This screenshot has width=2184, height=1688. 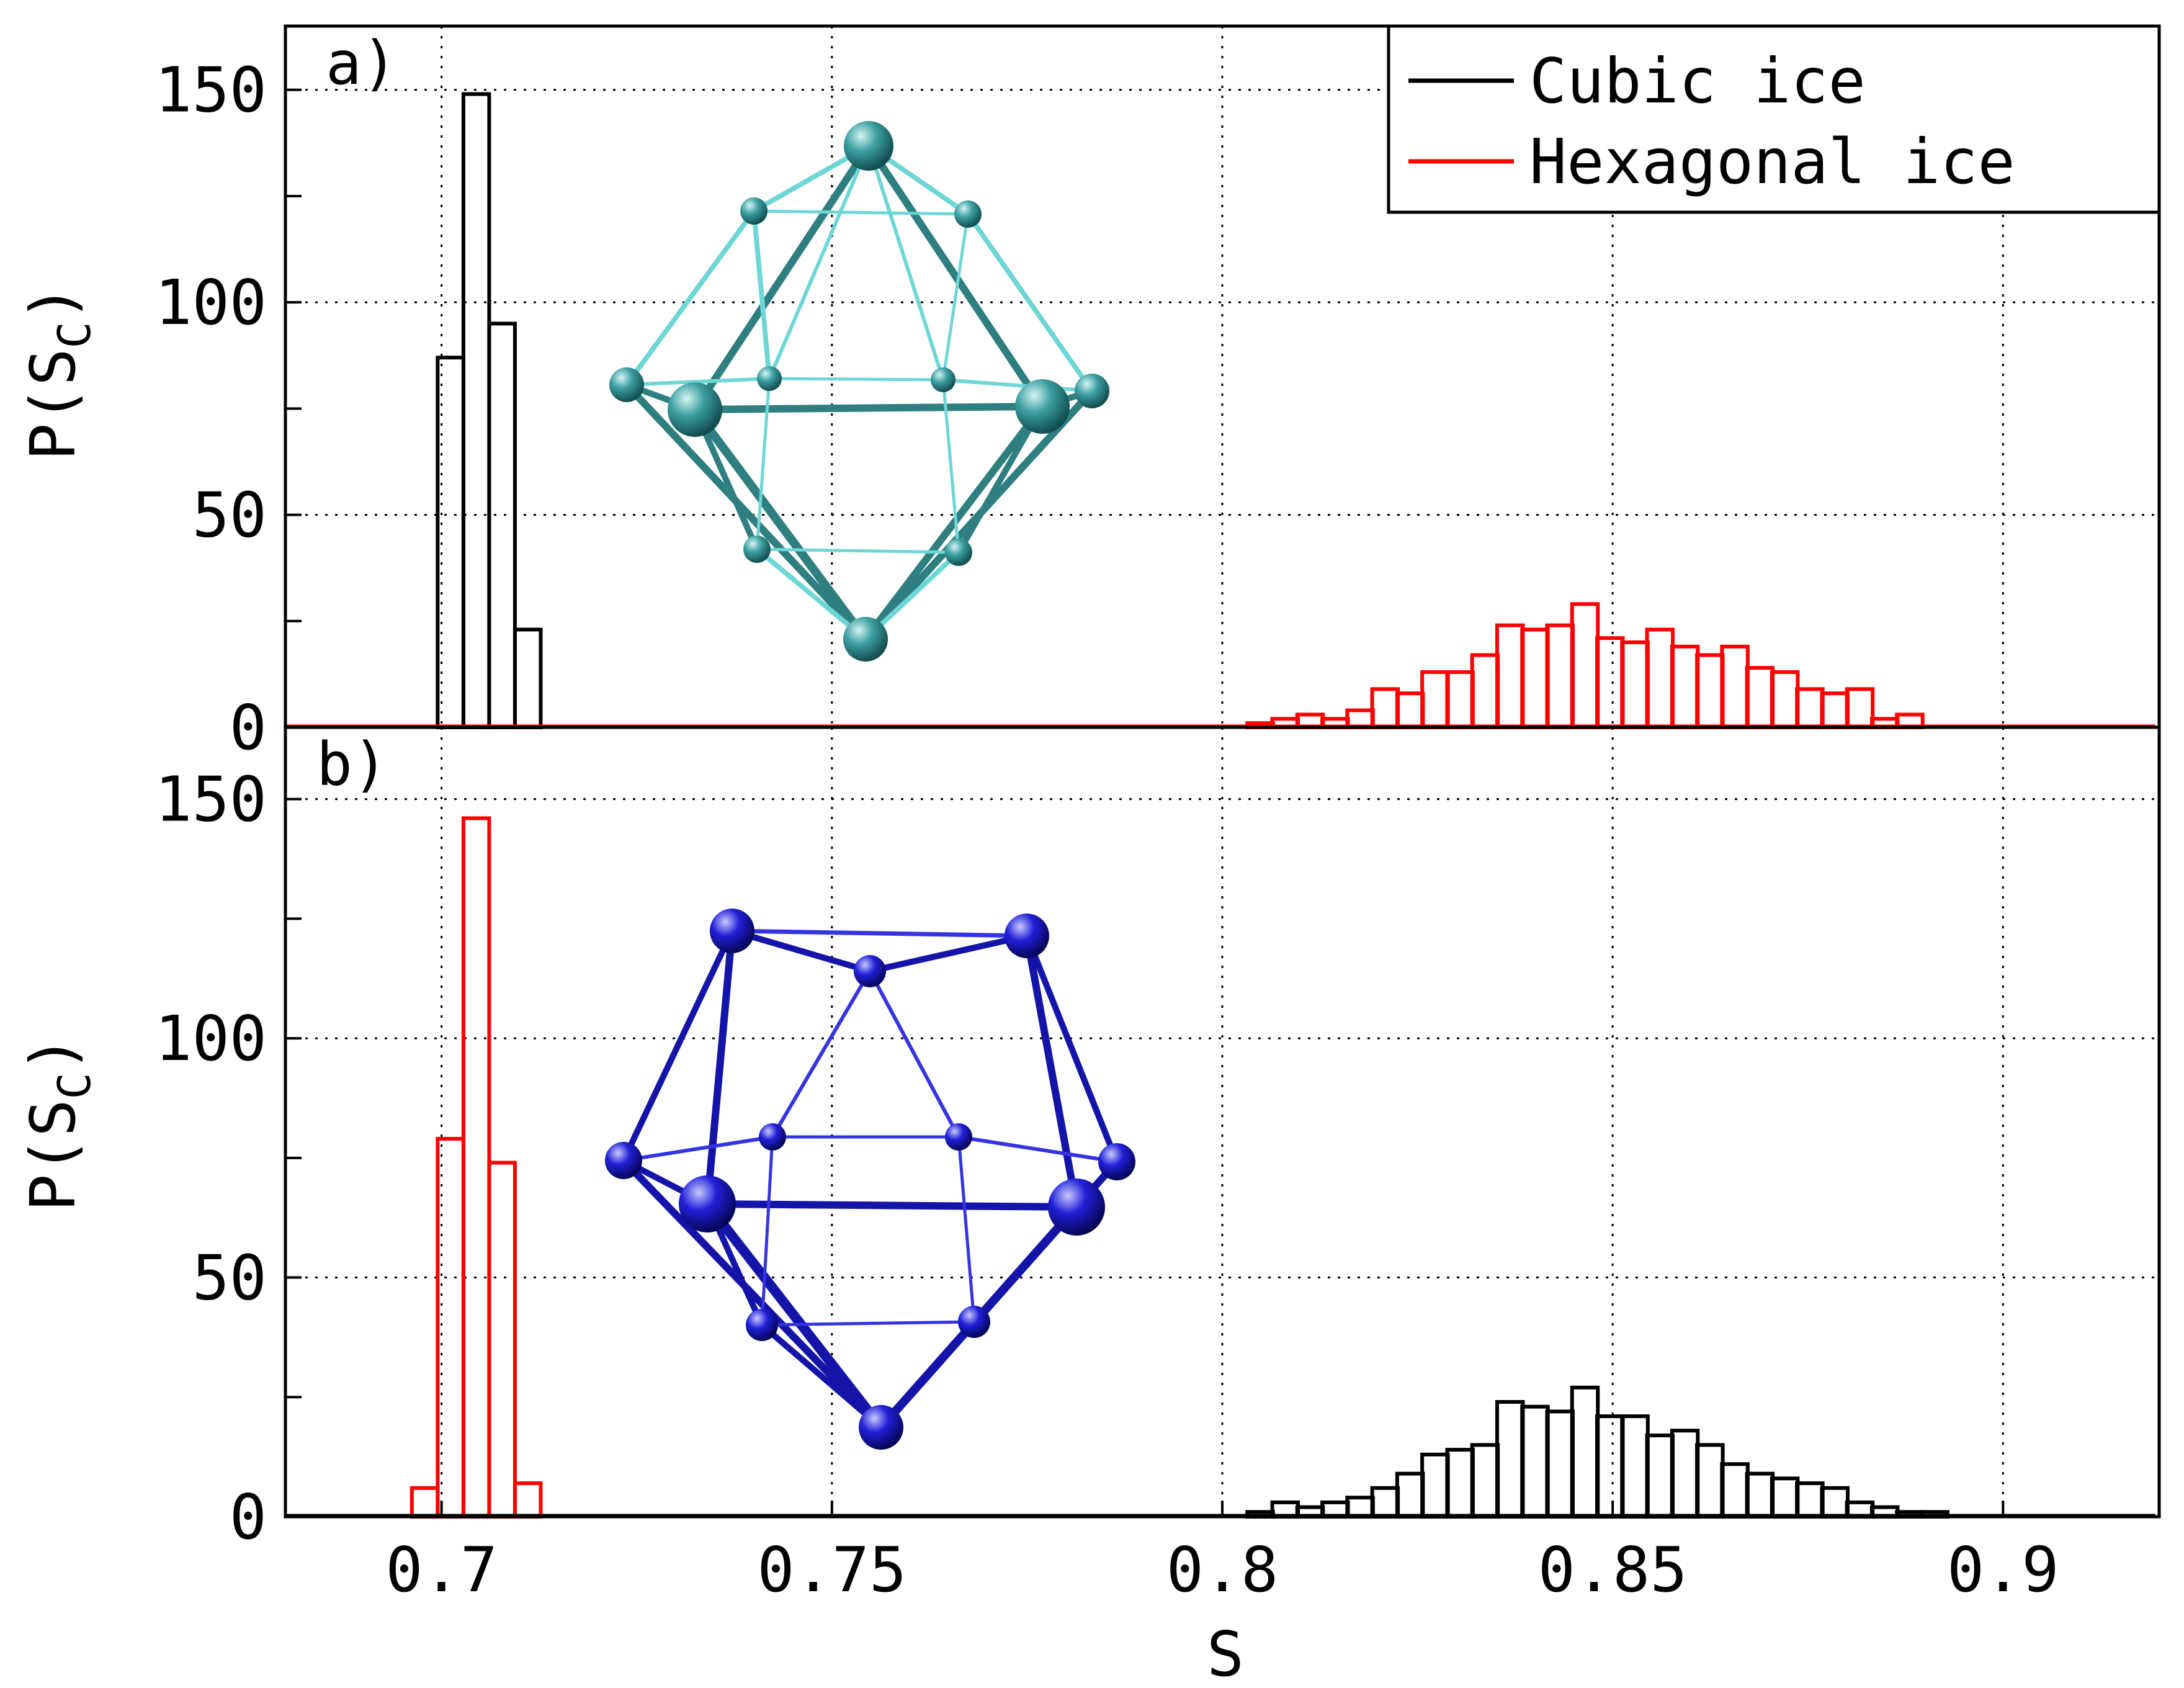 What do you see at coordinates (211, 302) in the screenshot?
I see `panel-0-ytick-label-2: 100` at bounding box center [211, 302].